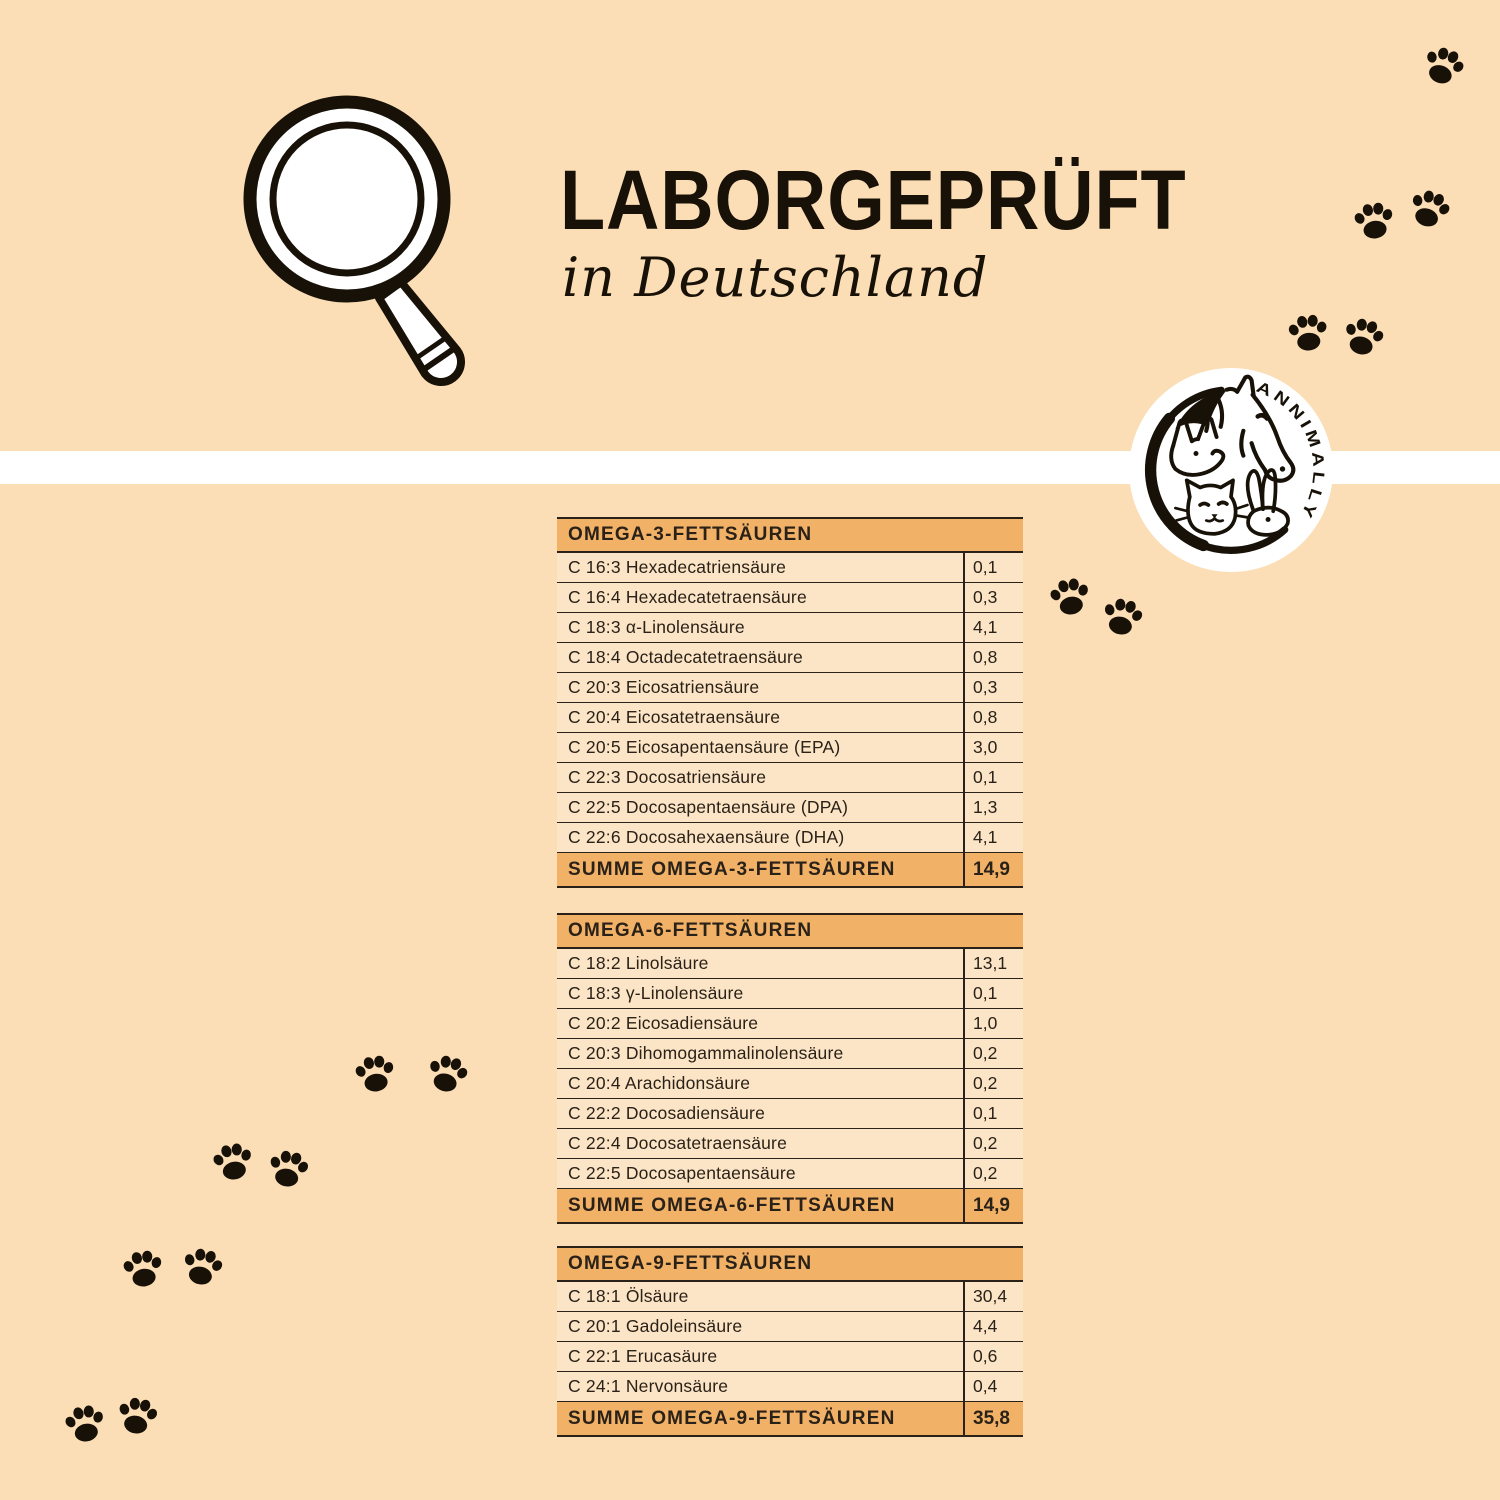  What do you see at coordinates (993, 747) in the screenshot?
I see `fatty-acid-value: 3,0` at bounding box center [993, 747].